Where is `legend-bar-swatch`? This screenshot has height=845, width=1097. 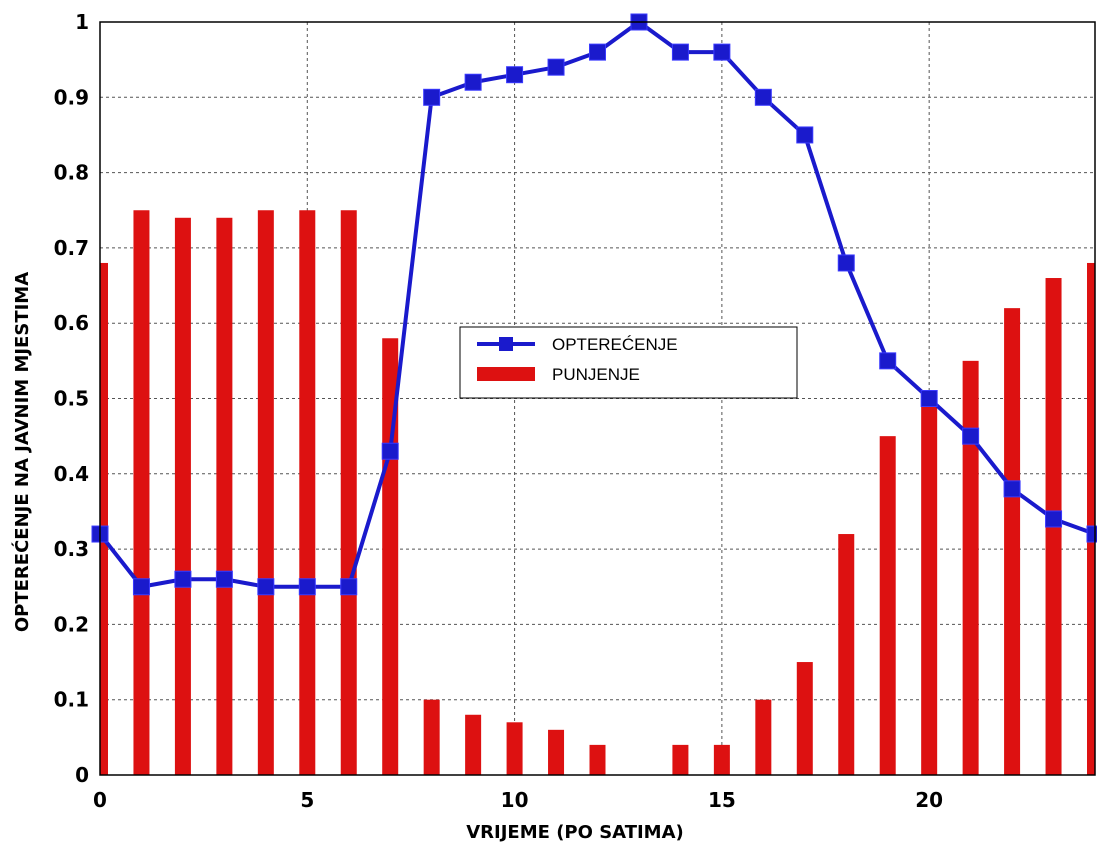
legend-bar-swatch is located at coordinates (506, 374).